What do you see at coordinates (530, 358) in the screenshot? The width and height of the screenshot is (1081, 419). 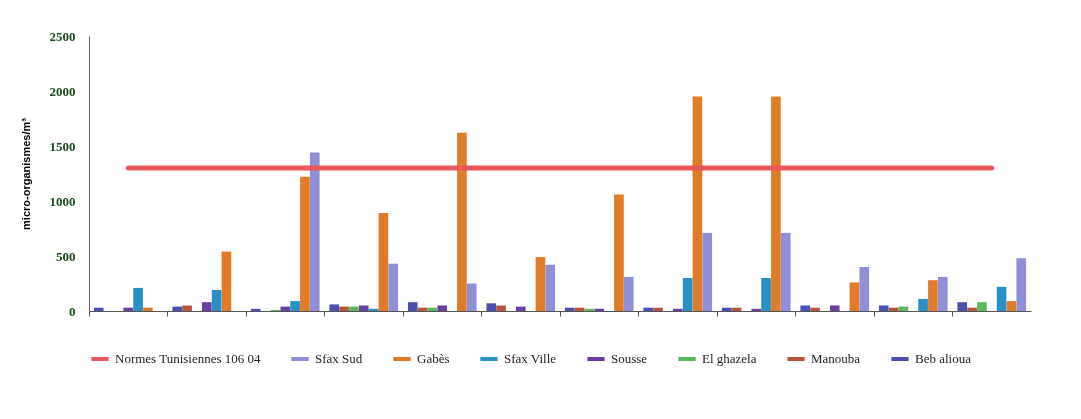 I see `legend-label: Sfax Ville` at bounding box center [530, 358].